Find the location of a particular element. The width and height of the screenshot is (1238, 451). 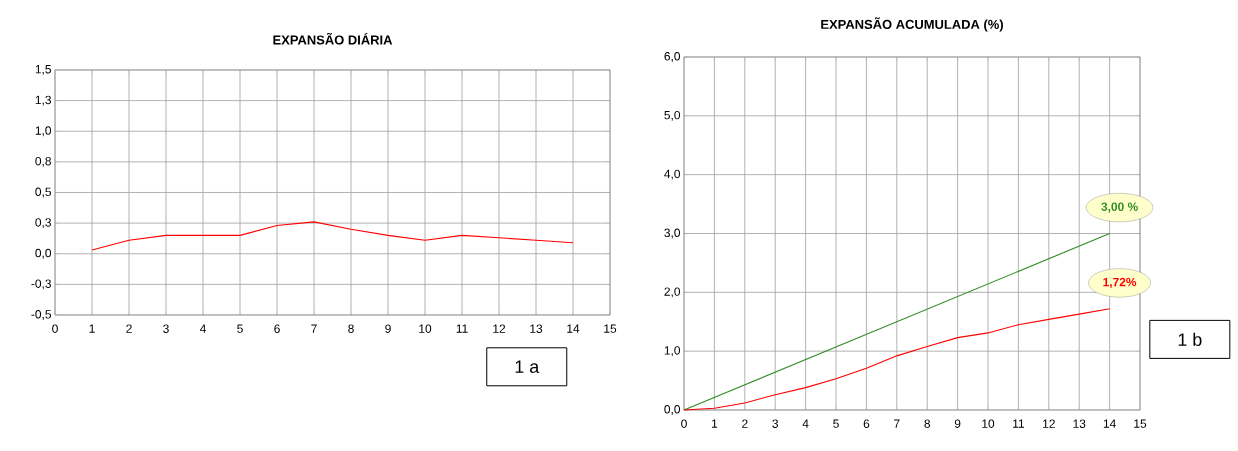

y-tick-label: 4,0 is located at coordinates (672, 174).